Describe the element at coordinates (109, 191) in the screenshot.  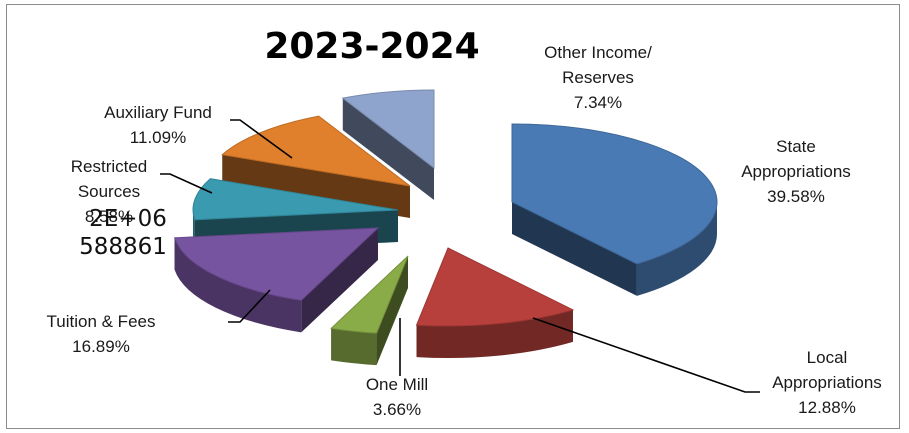
I see `slice-name-label-4: Sources` at that location.